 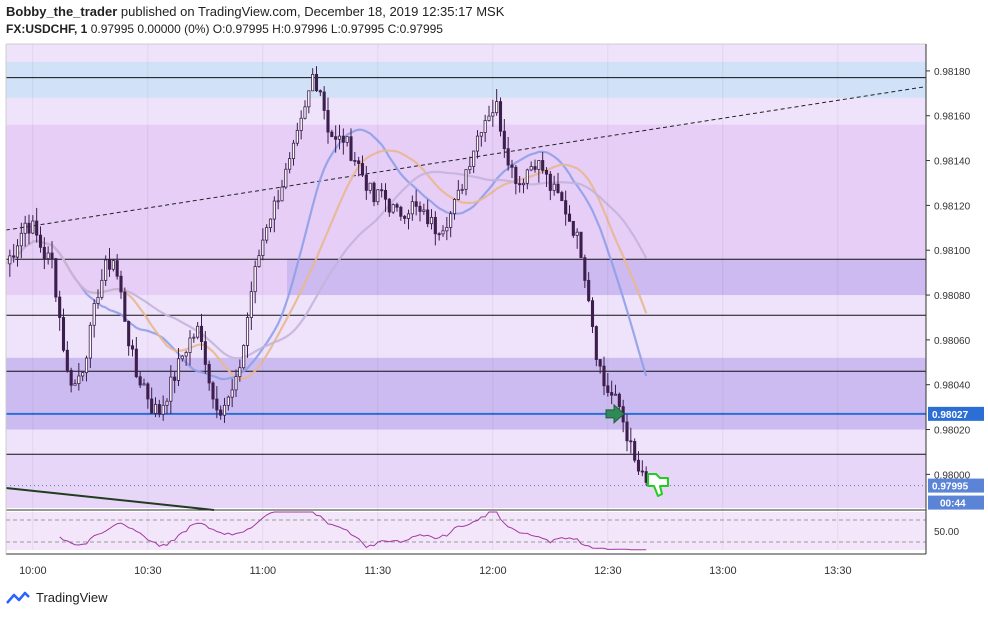 I want to click on x-tick-label: 11:30, so click(x=377, y=571).